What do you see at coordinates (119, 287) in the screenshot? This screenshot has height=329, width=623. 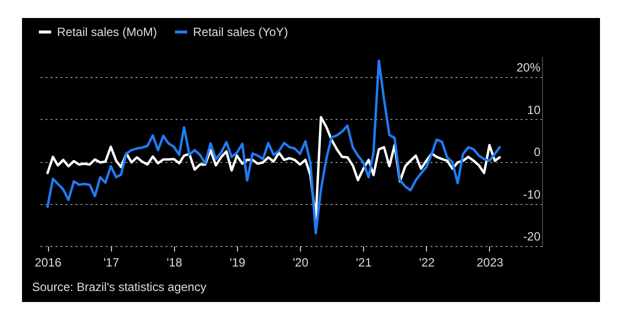 I see `source-note: Source: Brazil's statistics agency` at bounding box center [119, 287].